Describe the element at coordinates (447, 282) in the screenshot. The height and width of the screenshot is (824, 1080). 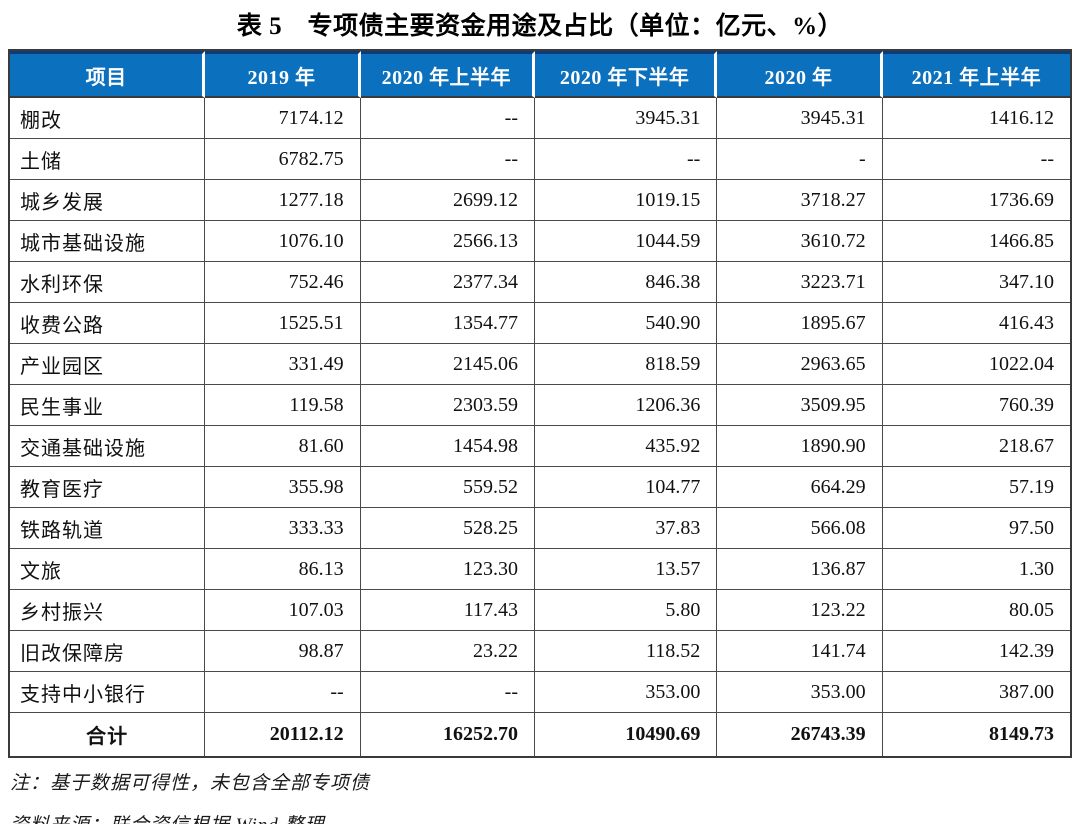
I see `value-cell: 2377.34` at that location.